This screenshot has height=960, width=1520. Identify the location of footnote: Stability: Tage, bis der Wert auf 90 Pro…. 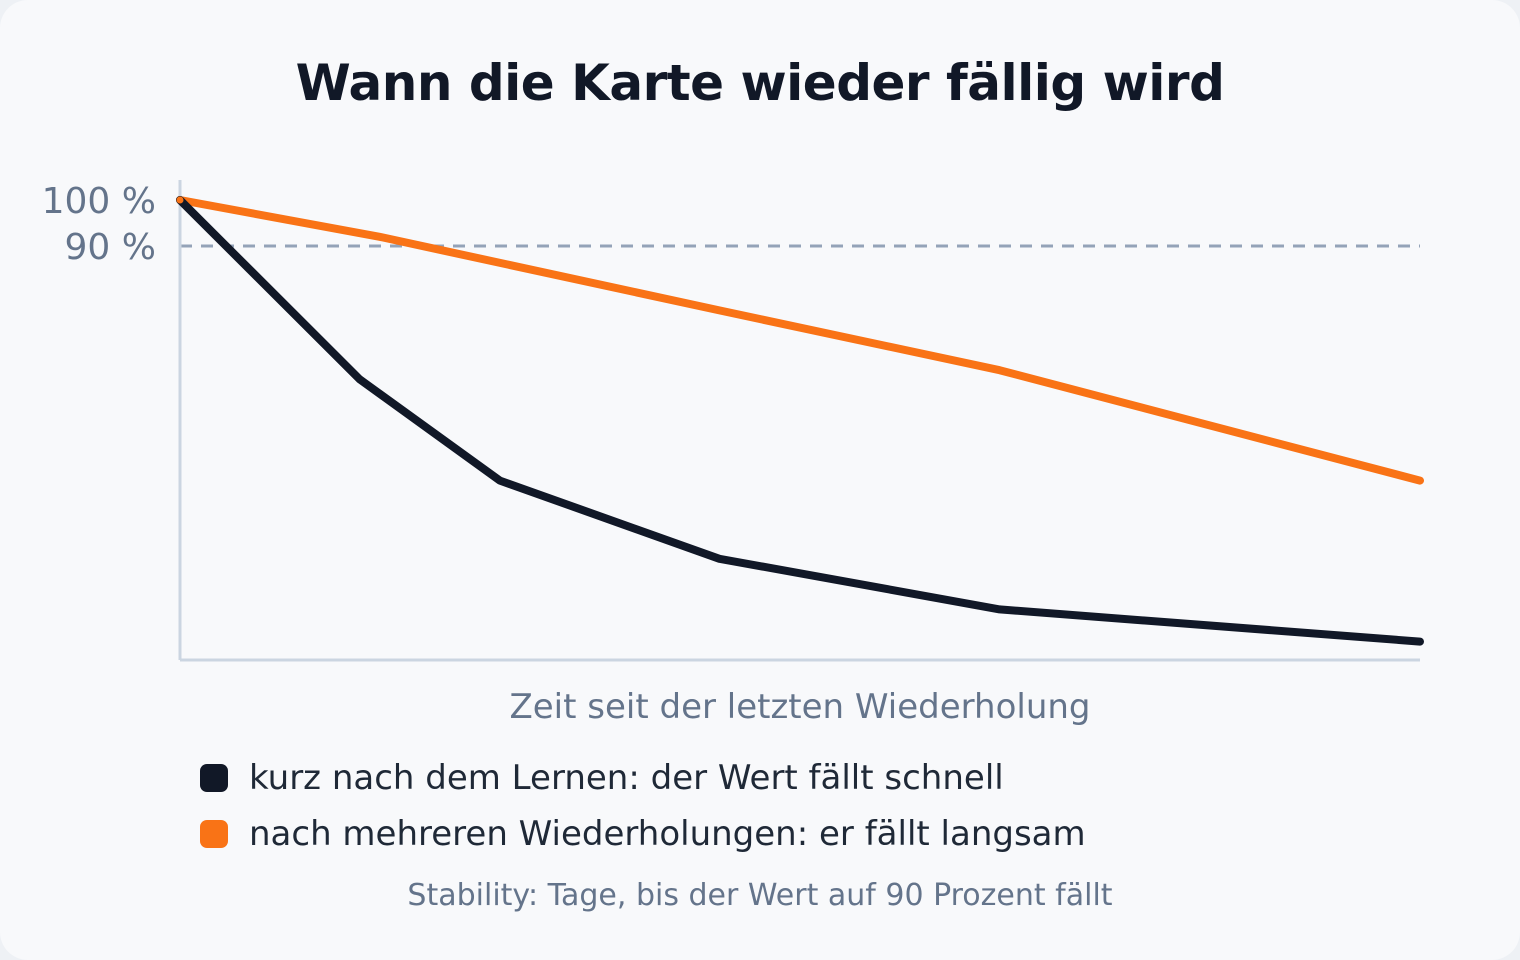
(760, 895).